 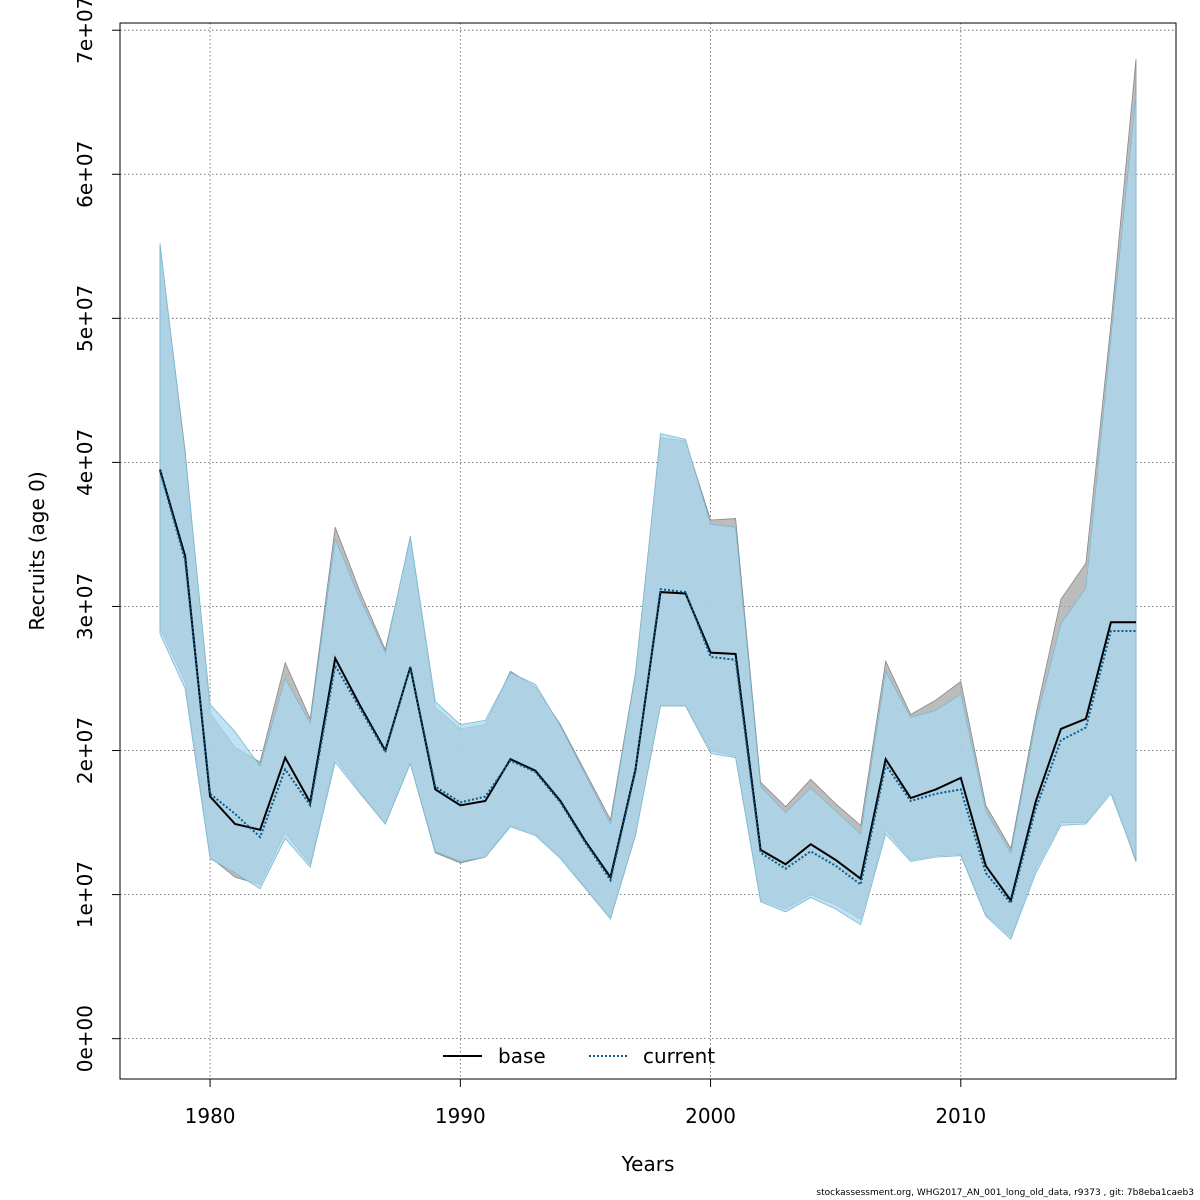 I want to click on x-axis: 1980 1990 2000 2010, so click(x=585, y=1103).